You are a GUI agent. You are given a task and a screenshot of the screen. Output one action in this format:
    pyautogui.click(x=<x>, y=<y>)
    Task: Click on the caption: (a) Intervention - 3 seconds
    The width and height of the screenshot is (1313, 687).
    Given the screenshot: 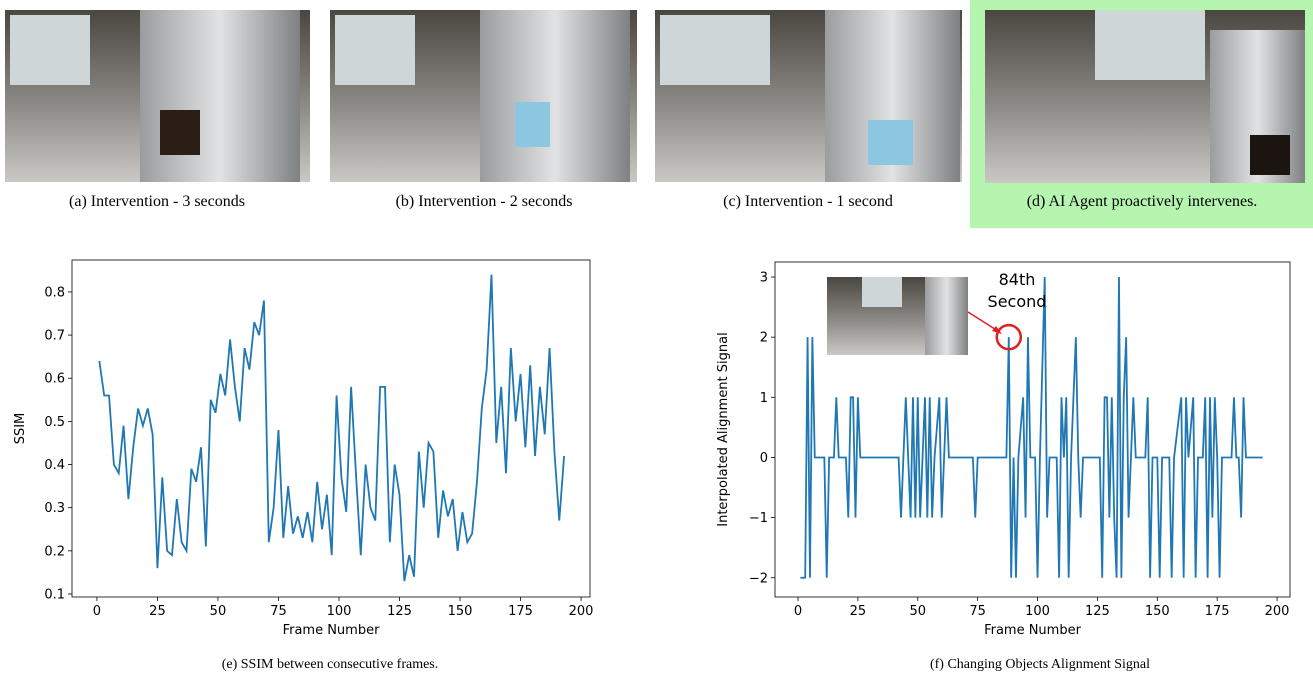 What is the action you would take?
    pyautogui.click(x=157, y=201)
    